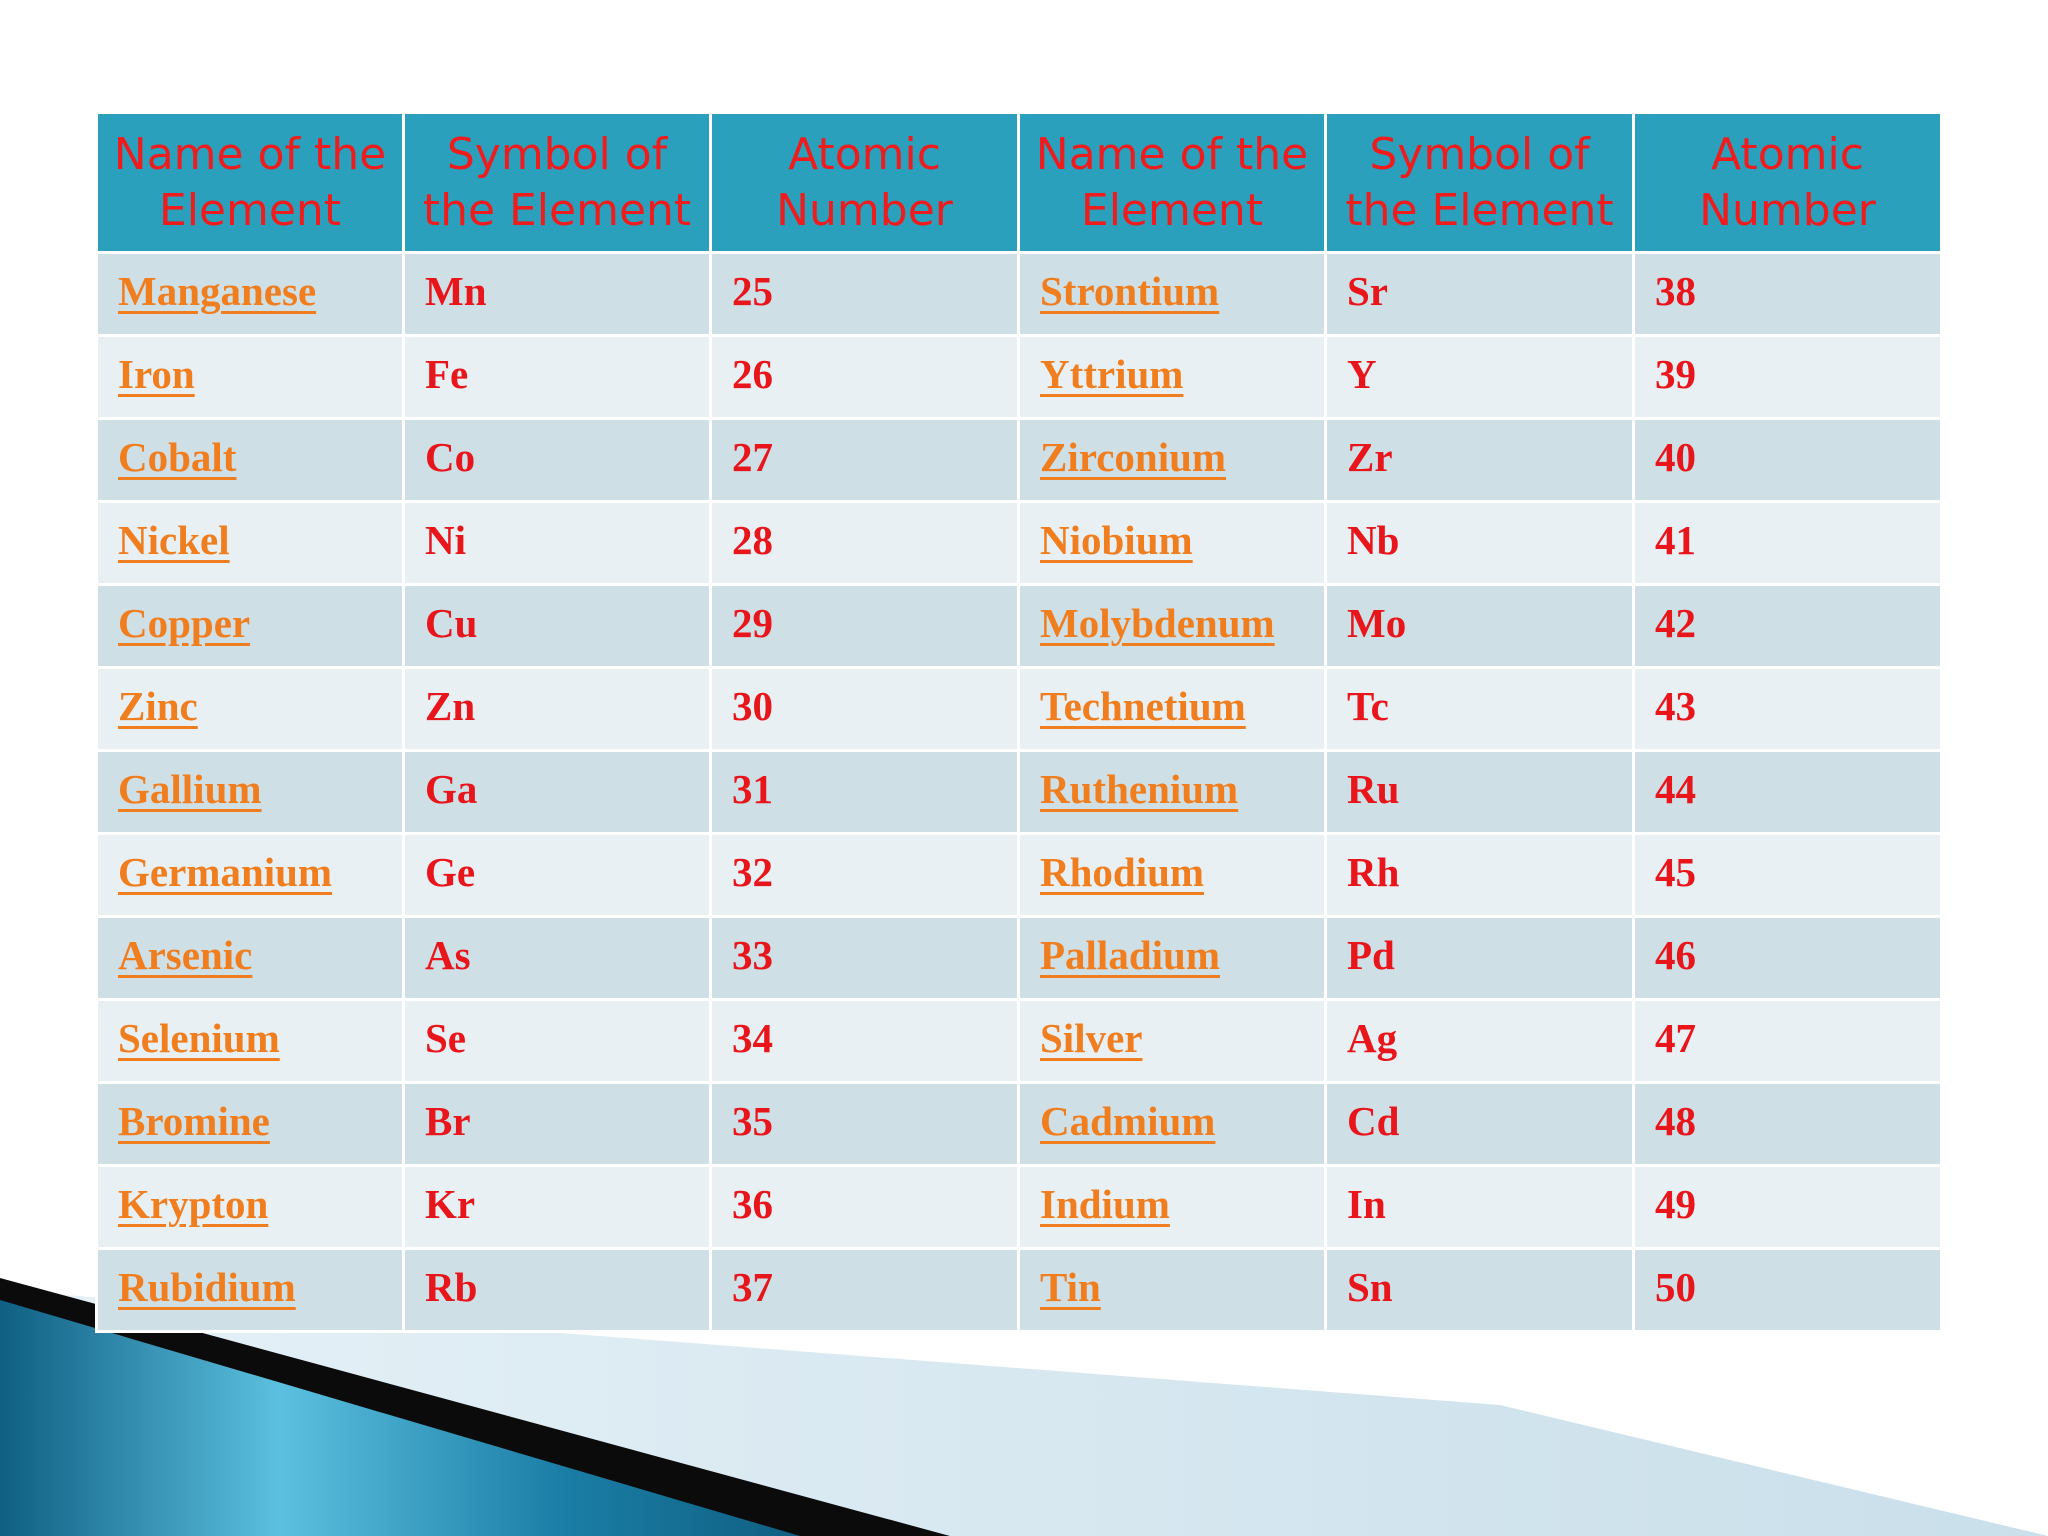 This screenshot has width=2048, height=1536. Describe the element at coordinates (1172, 1041) in the screenshot. I see `element-name-cell: Silver` at that location.